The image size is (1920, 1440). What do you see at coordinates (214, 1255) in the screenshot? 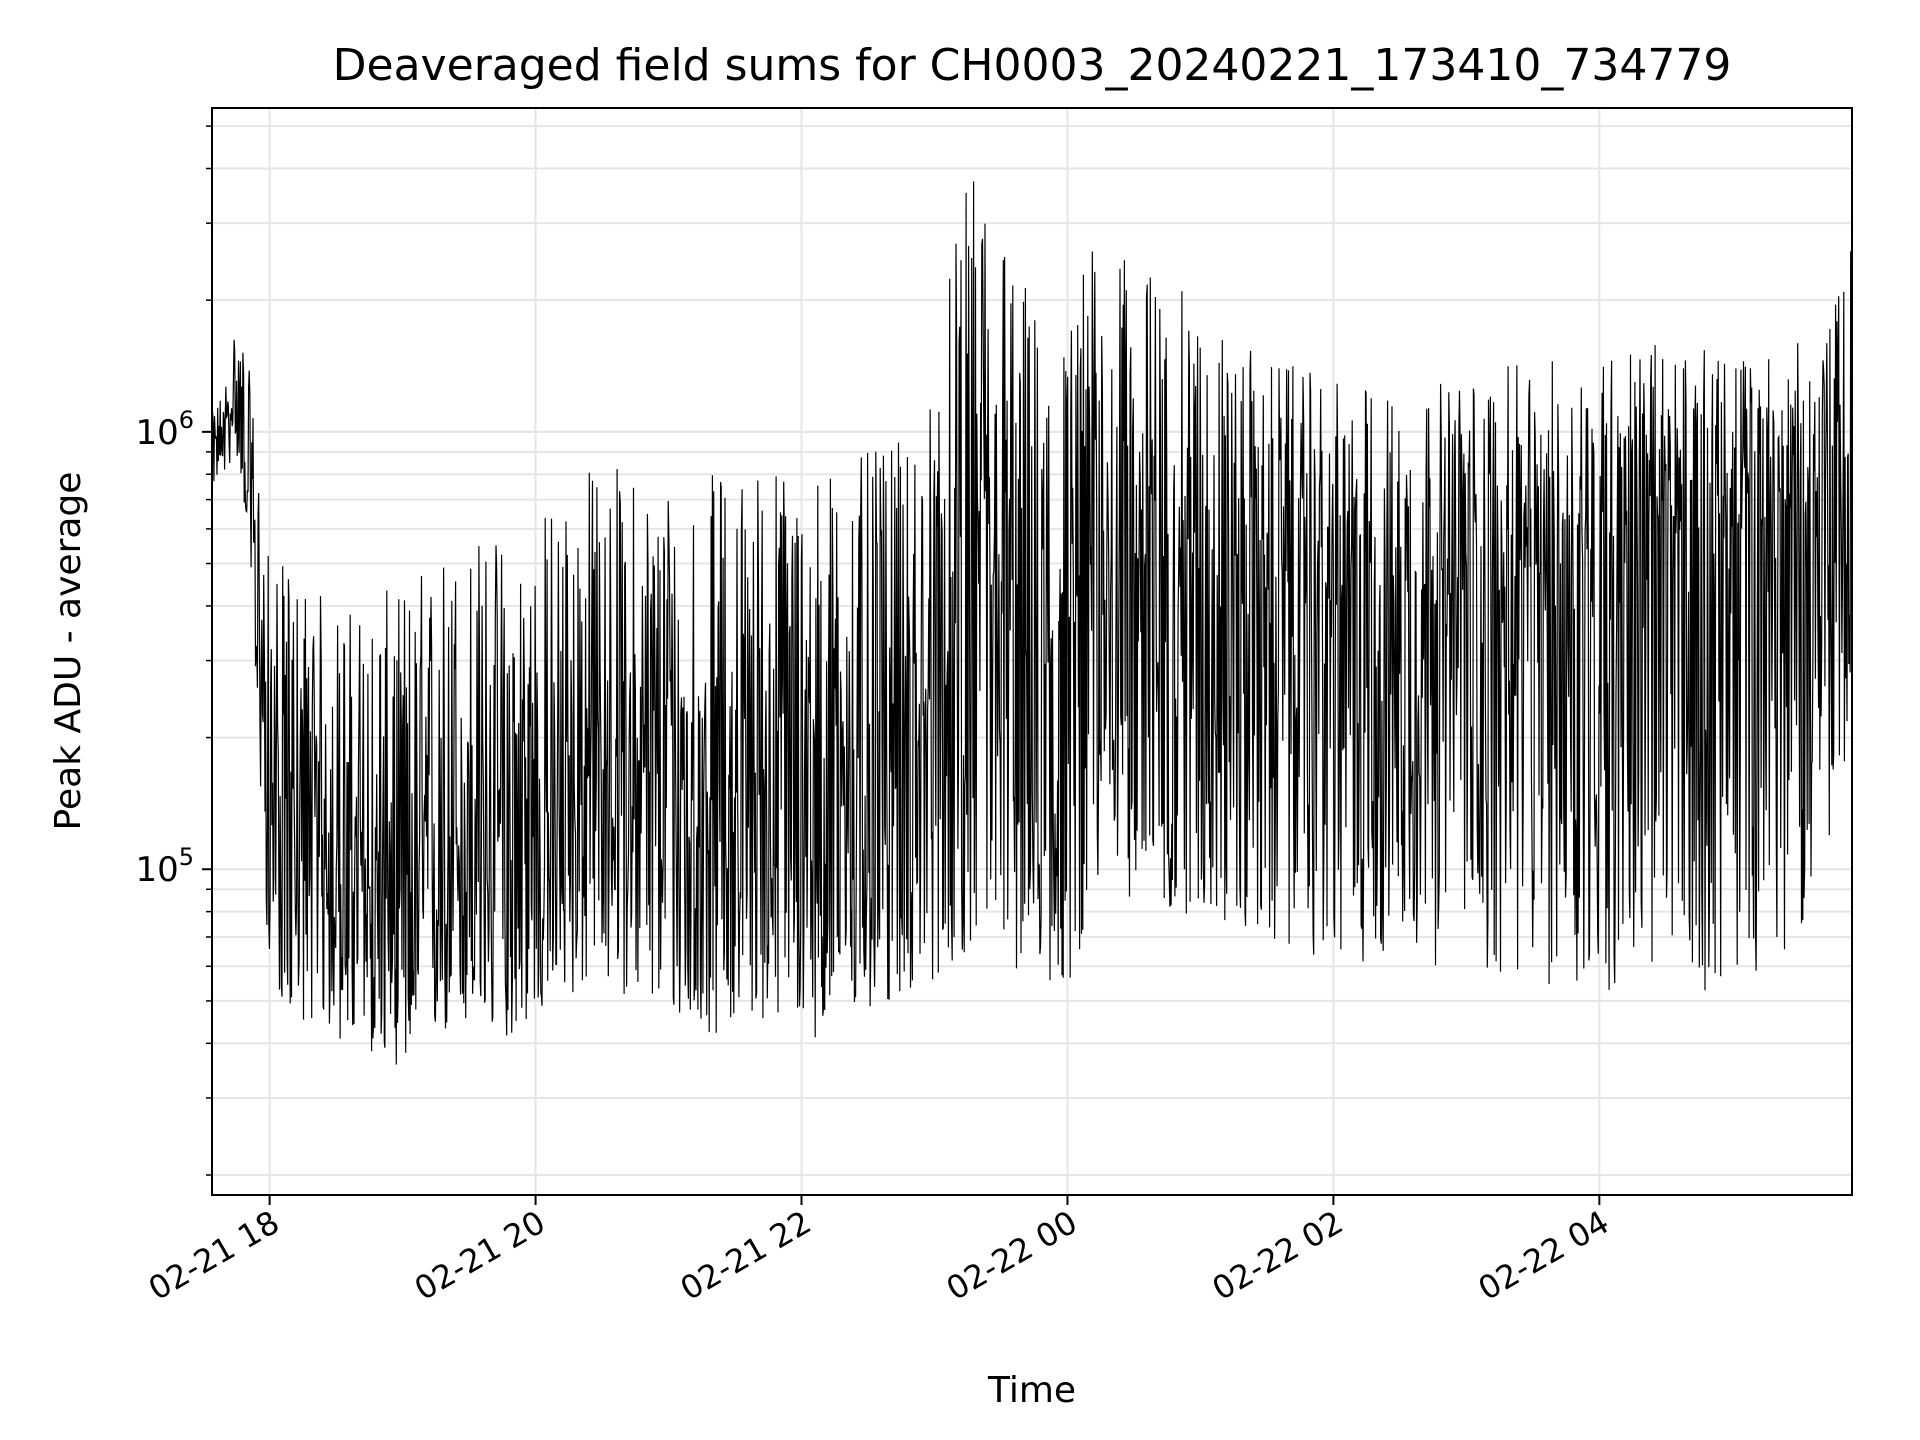
I see `x-tick-label: 02-21 18` at bounding box center [214, 1255].